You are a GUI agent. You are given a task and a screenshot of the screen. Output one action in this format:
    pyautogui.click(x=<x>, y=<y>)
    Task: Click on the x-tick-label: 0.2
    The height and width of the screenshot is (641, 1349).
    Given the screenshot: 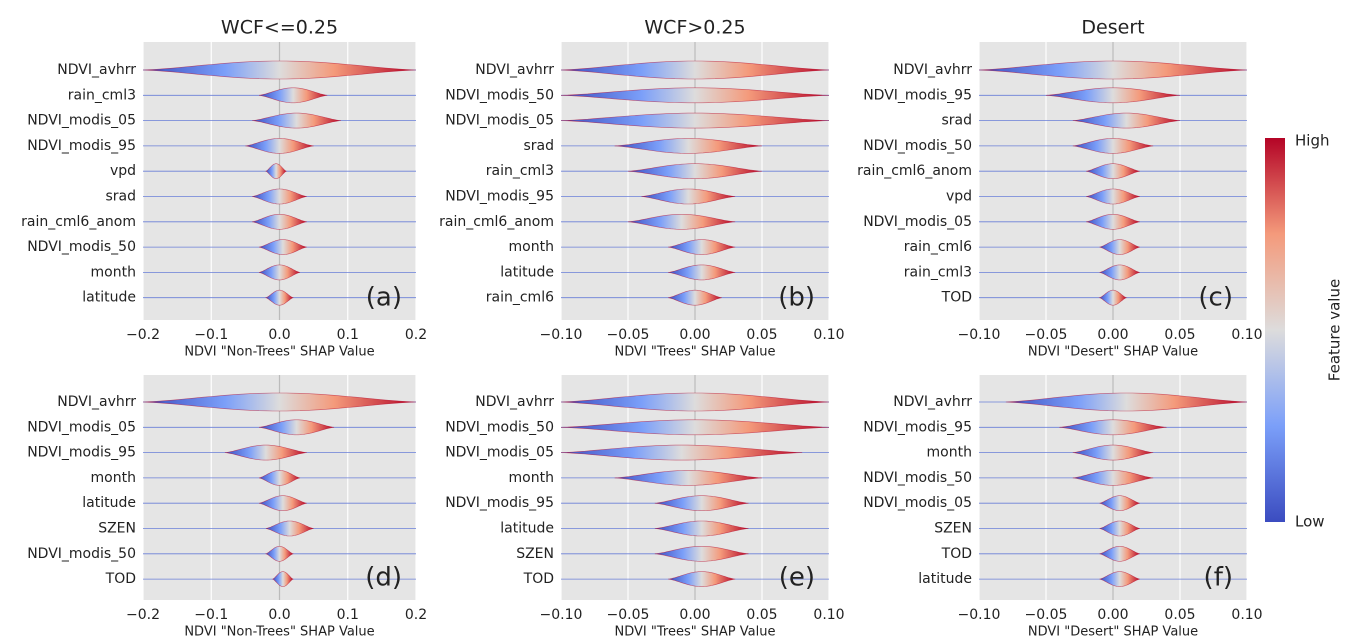 What is the action you would take?
    pyautogui.click(x=416, y=335)
    